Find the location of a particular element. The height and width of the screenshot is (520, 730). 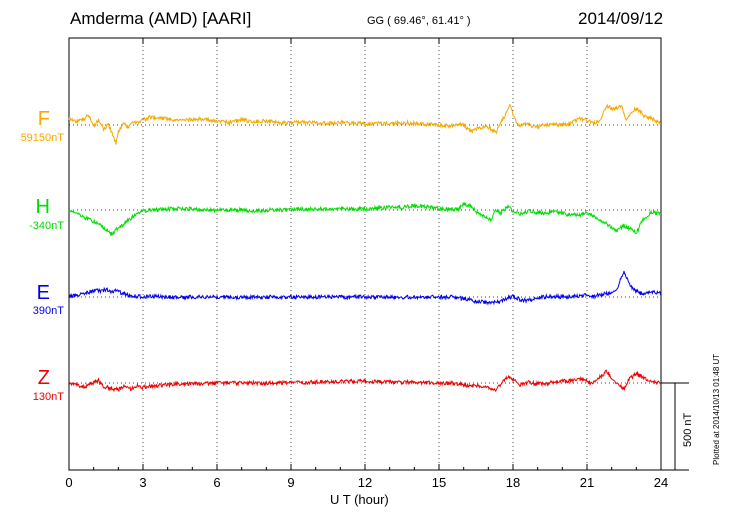

x-tick-label: 15 is located at coordinates (439, 482).